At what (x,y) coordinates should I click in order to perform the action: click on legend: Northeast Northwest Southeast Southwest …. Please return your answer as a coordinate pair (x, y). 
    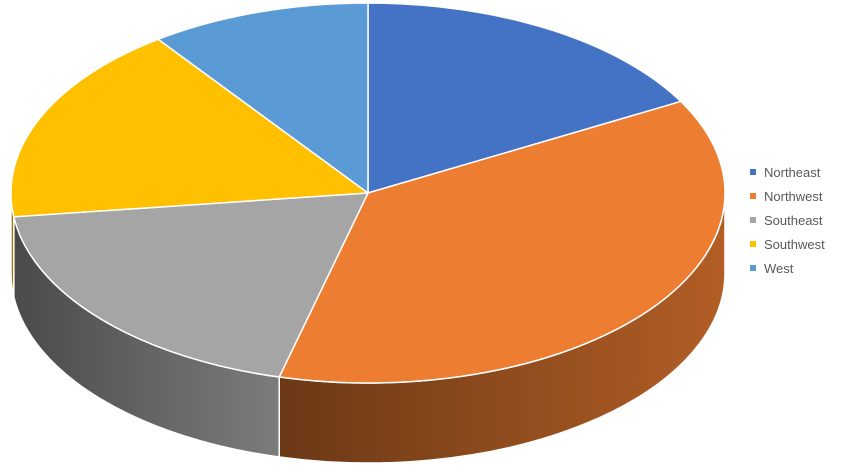
    Looking at the image, I should click on (787, 220).